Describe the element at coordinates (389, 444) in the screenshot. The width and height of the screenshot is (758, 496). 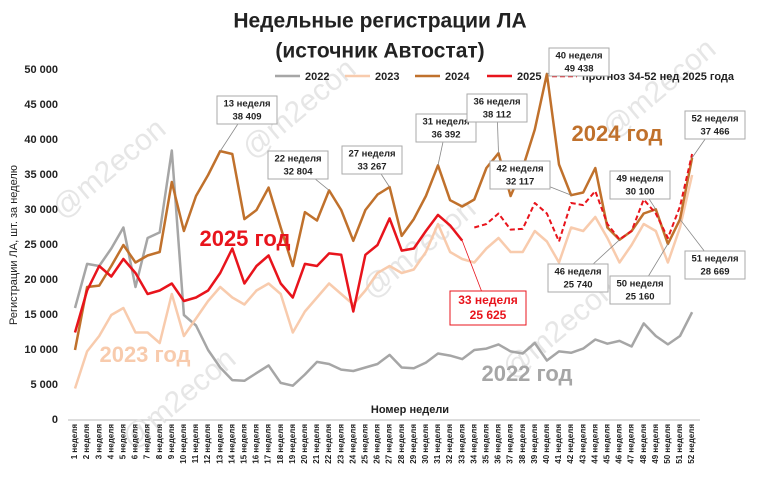
I see `x-tick-label: 27 неделя` at that location.